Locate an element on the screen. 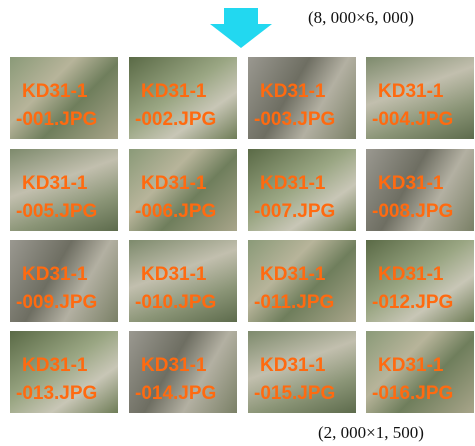  tile-label: -013.JPG is located at coordinates (57, 393).